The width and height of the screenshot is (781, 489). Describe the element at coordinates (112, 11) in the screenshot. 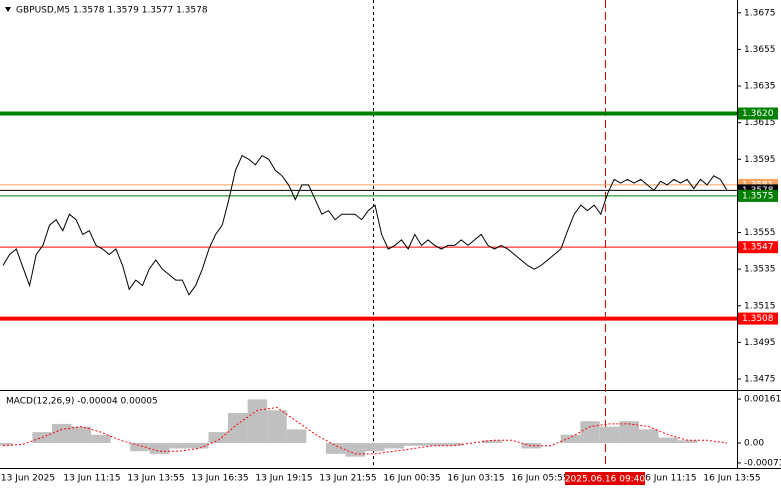

I see `chart-title: GBPUSD,M5 1.3578 1.3579 1.3577 1.3578` at that location.